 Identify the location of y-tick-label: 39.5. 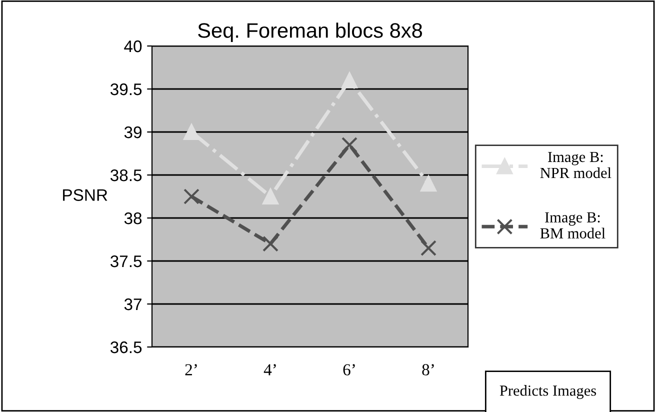
(126, 89).